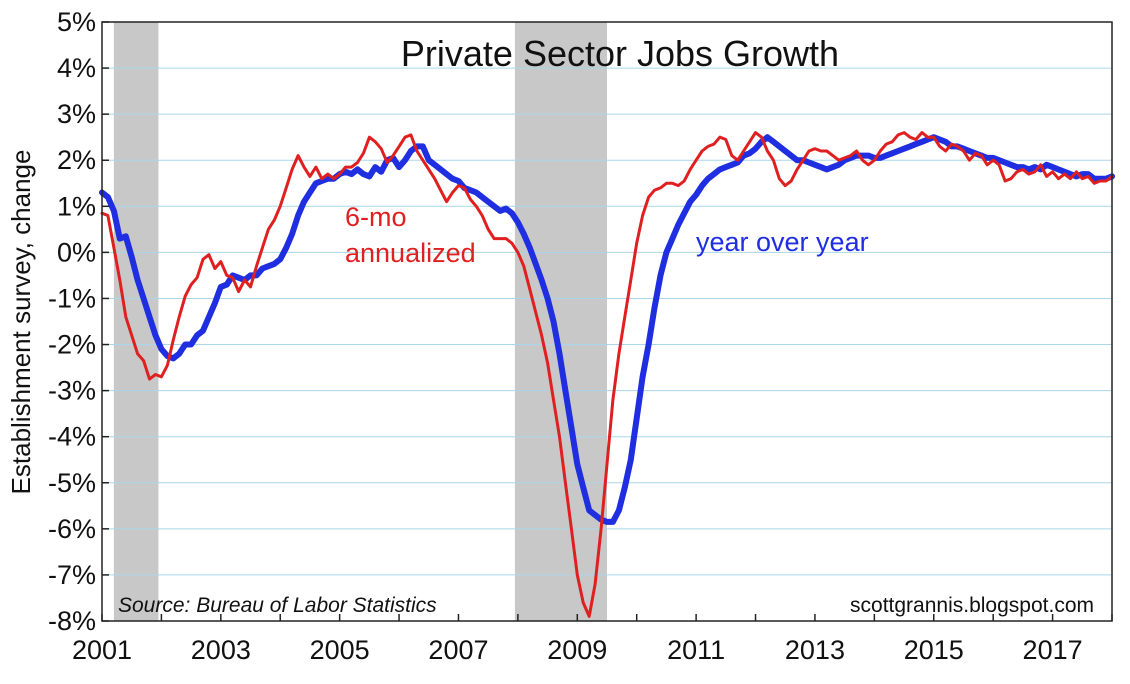 This screenshot has width=1130, height=684. I want to click on chart-title: Private Sector Jobs Growth, so click(620, 53).